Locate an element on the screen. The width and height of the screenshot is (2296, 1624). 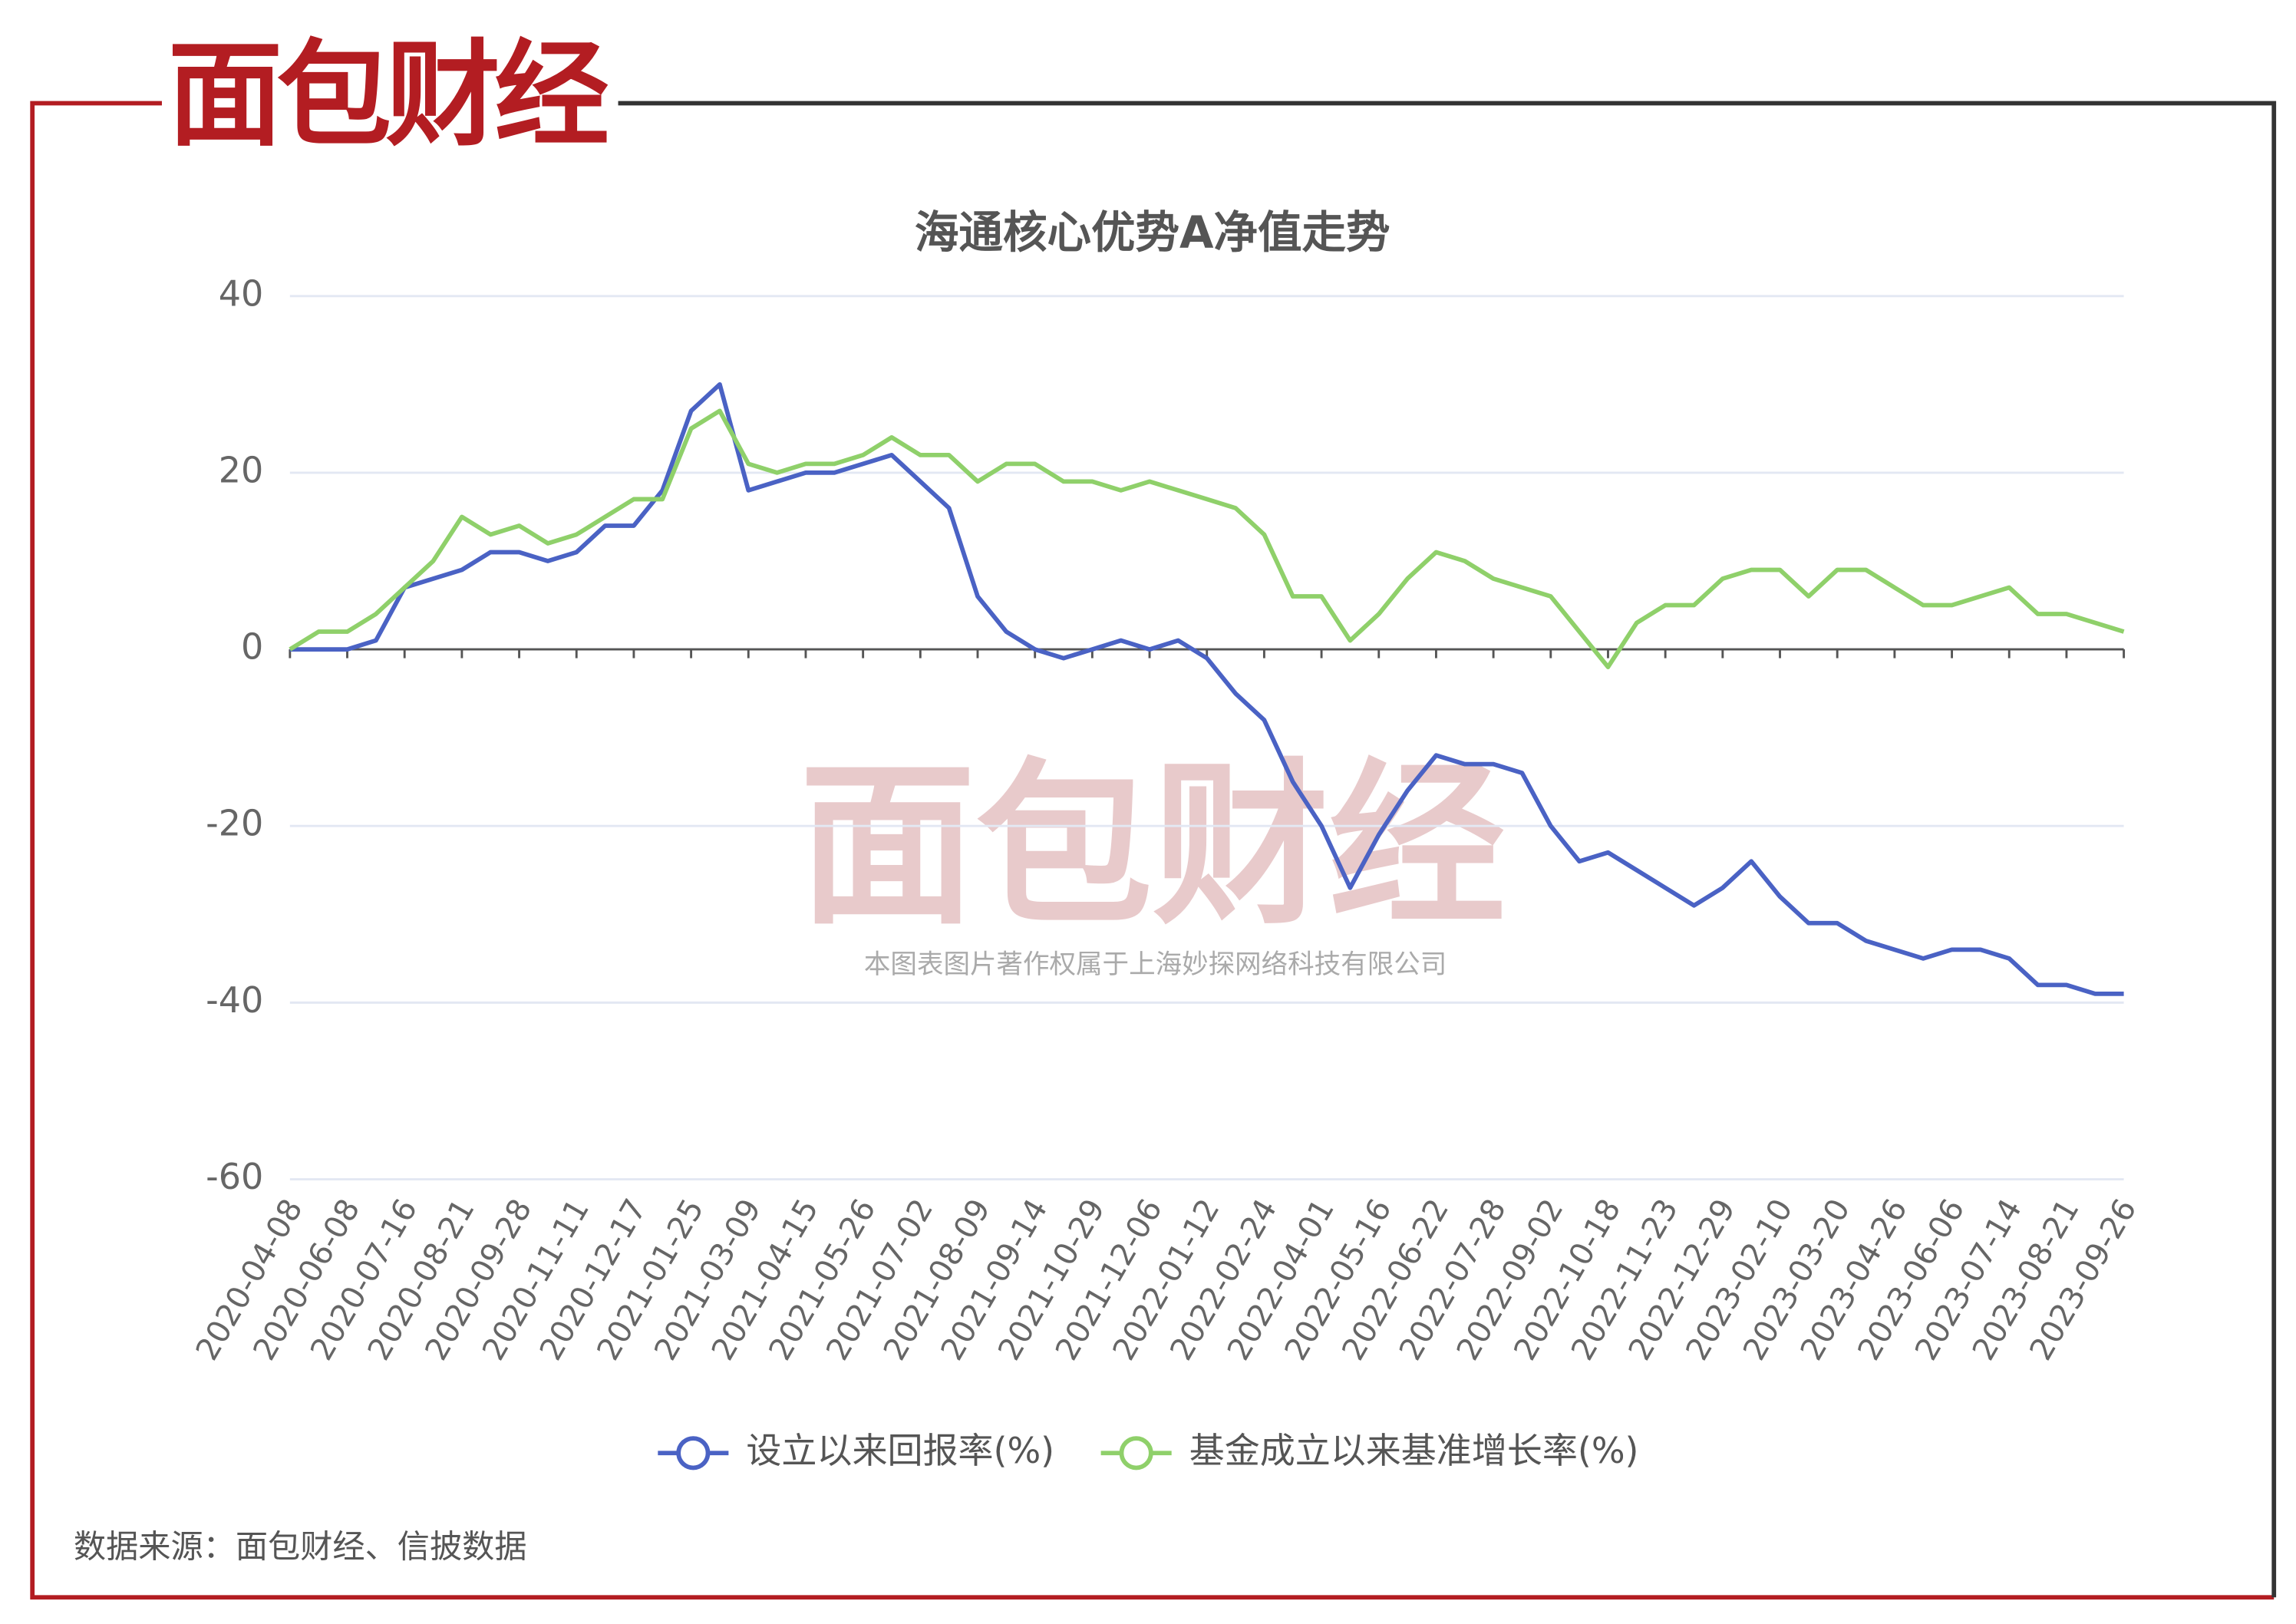
source: 数据来源：面包财经、信披数据 is located at coordinates (300, 1546).